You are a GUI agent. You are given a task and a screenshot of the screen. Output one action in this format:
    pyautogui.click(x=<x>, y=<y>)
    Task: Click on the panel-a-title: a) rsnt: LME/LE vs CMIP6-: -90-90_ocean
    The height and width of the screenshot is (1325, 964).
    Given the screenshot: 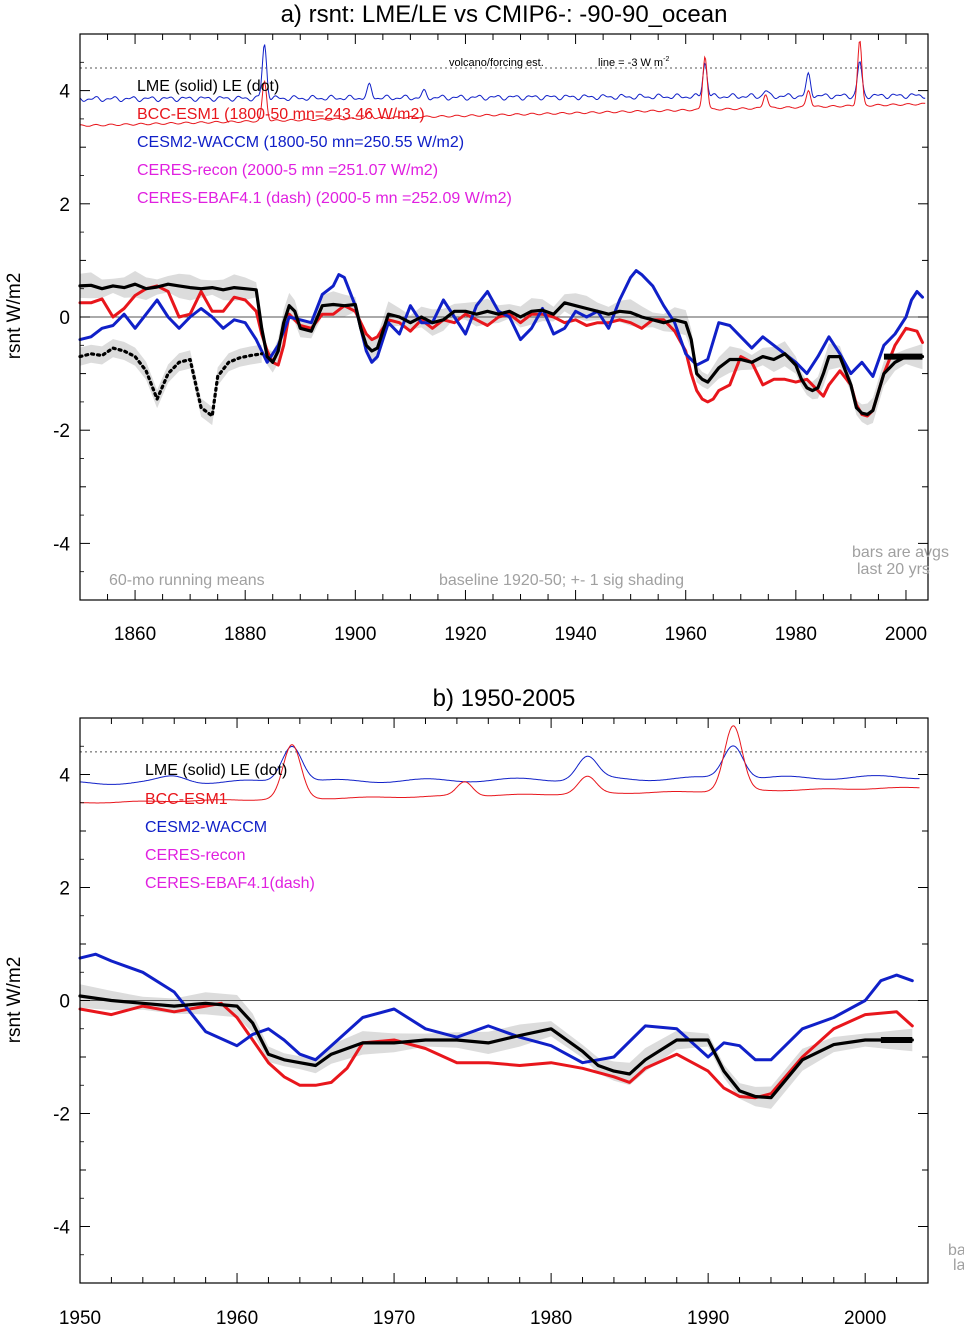 What is the action you would take?
    pyautogui.click(x=504, y=14)
    